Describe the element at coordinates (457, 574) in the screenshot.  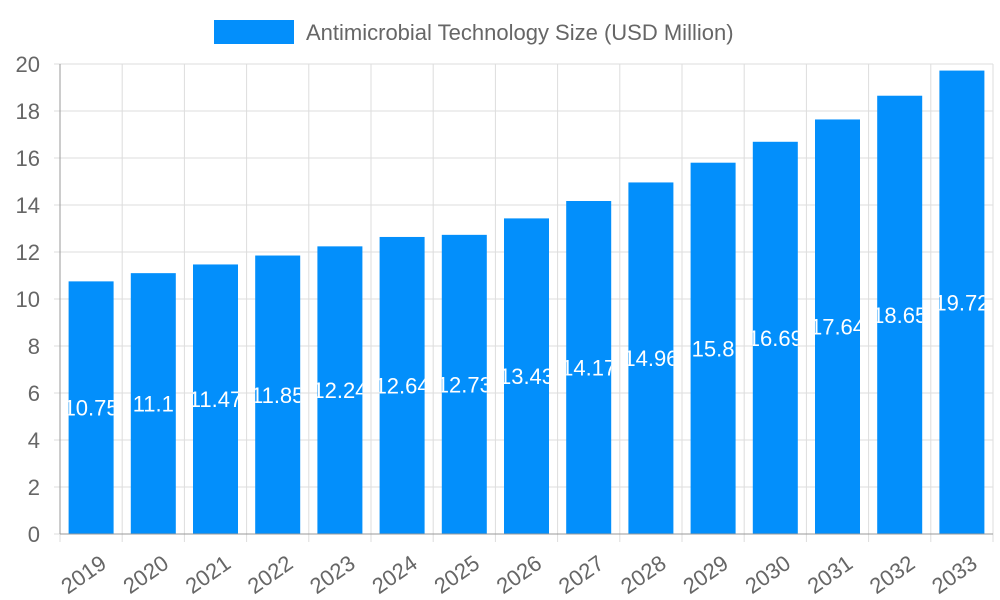
I see `x-tick-label: 2025` at that location.